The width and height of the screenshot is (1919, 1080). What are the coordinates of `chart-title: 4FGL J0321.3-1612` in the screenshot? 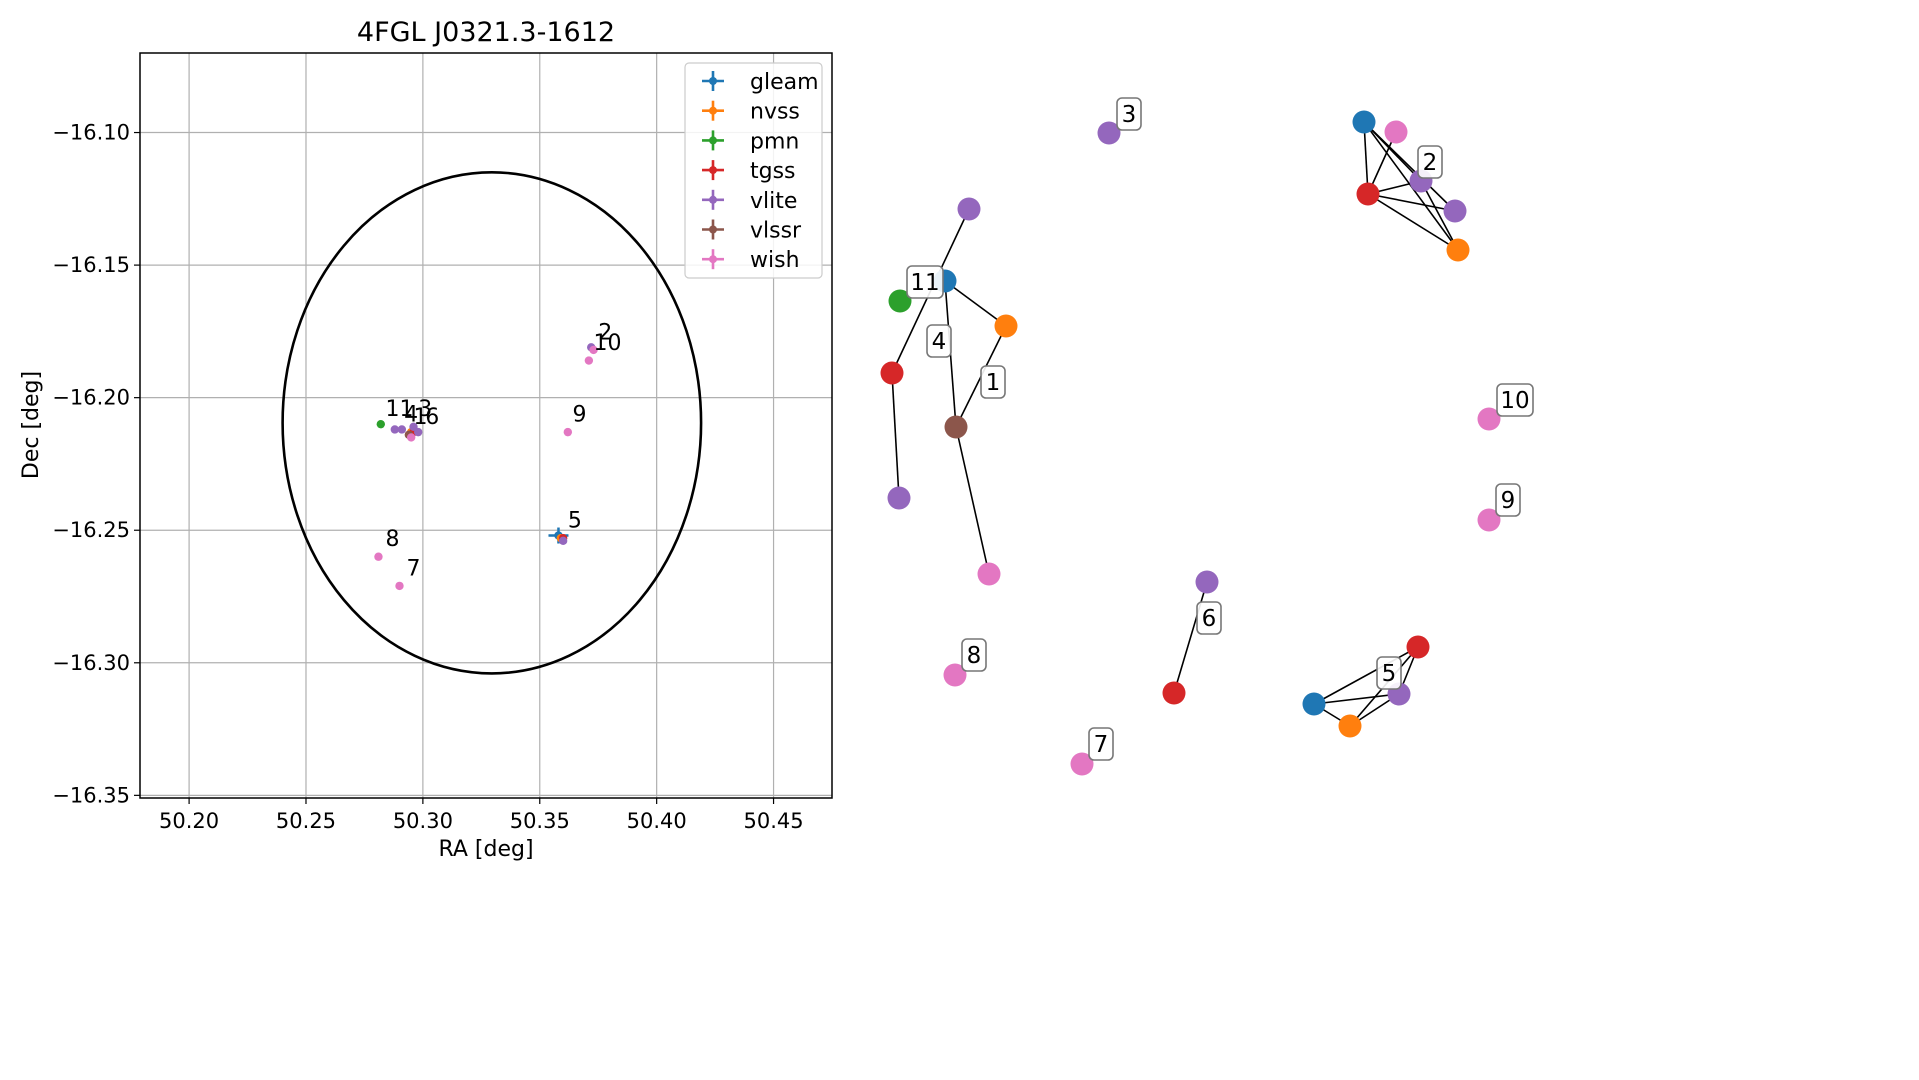 It's located at (486, 32).